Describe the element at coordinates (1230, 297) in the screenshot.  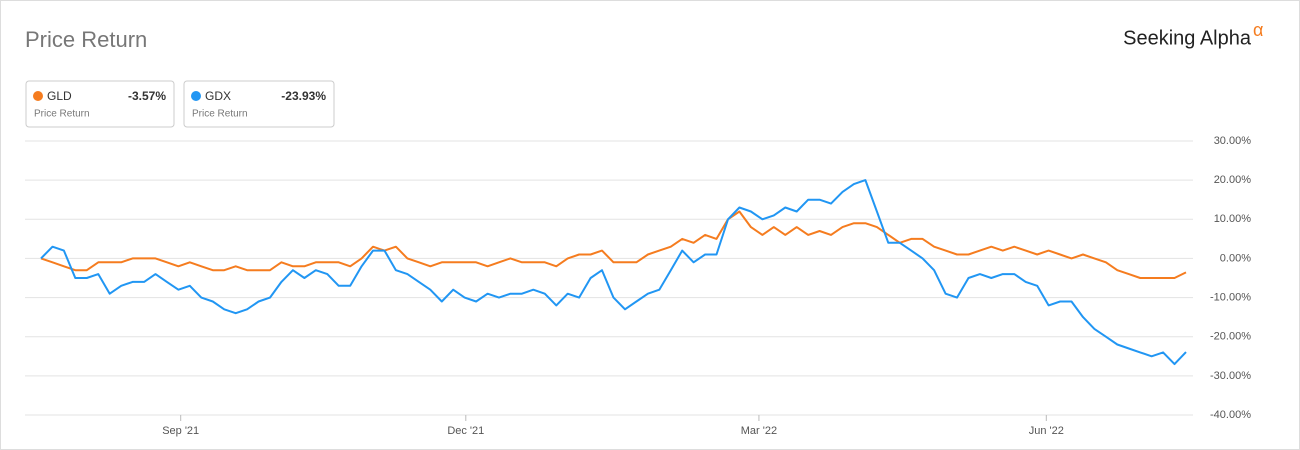
I see `y-tick-label: -10.00%` at that location.